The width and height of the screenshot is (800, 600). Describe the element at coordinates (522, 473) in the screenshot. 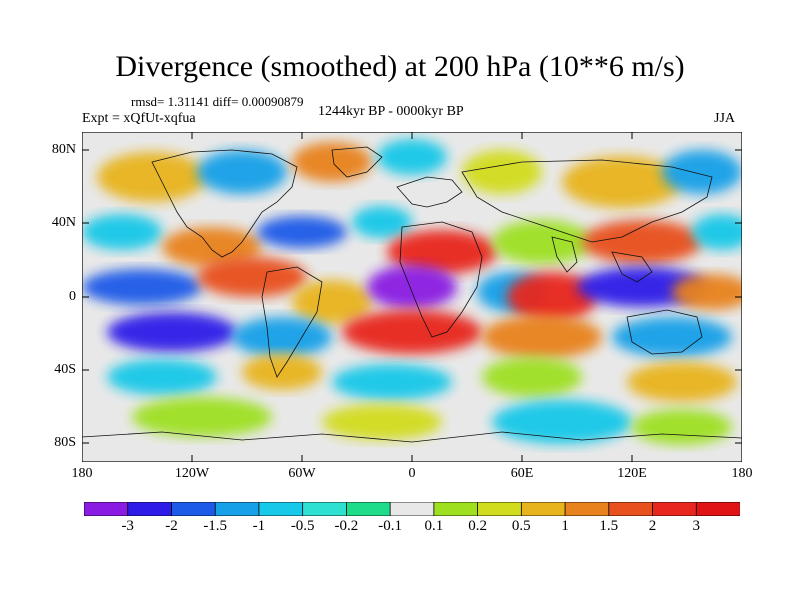

I see `lon-label-60e: 60E` at that location.